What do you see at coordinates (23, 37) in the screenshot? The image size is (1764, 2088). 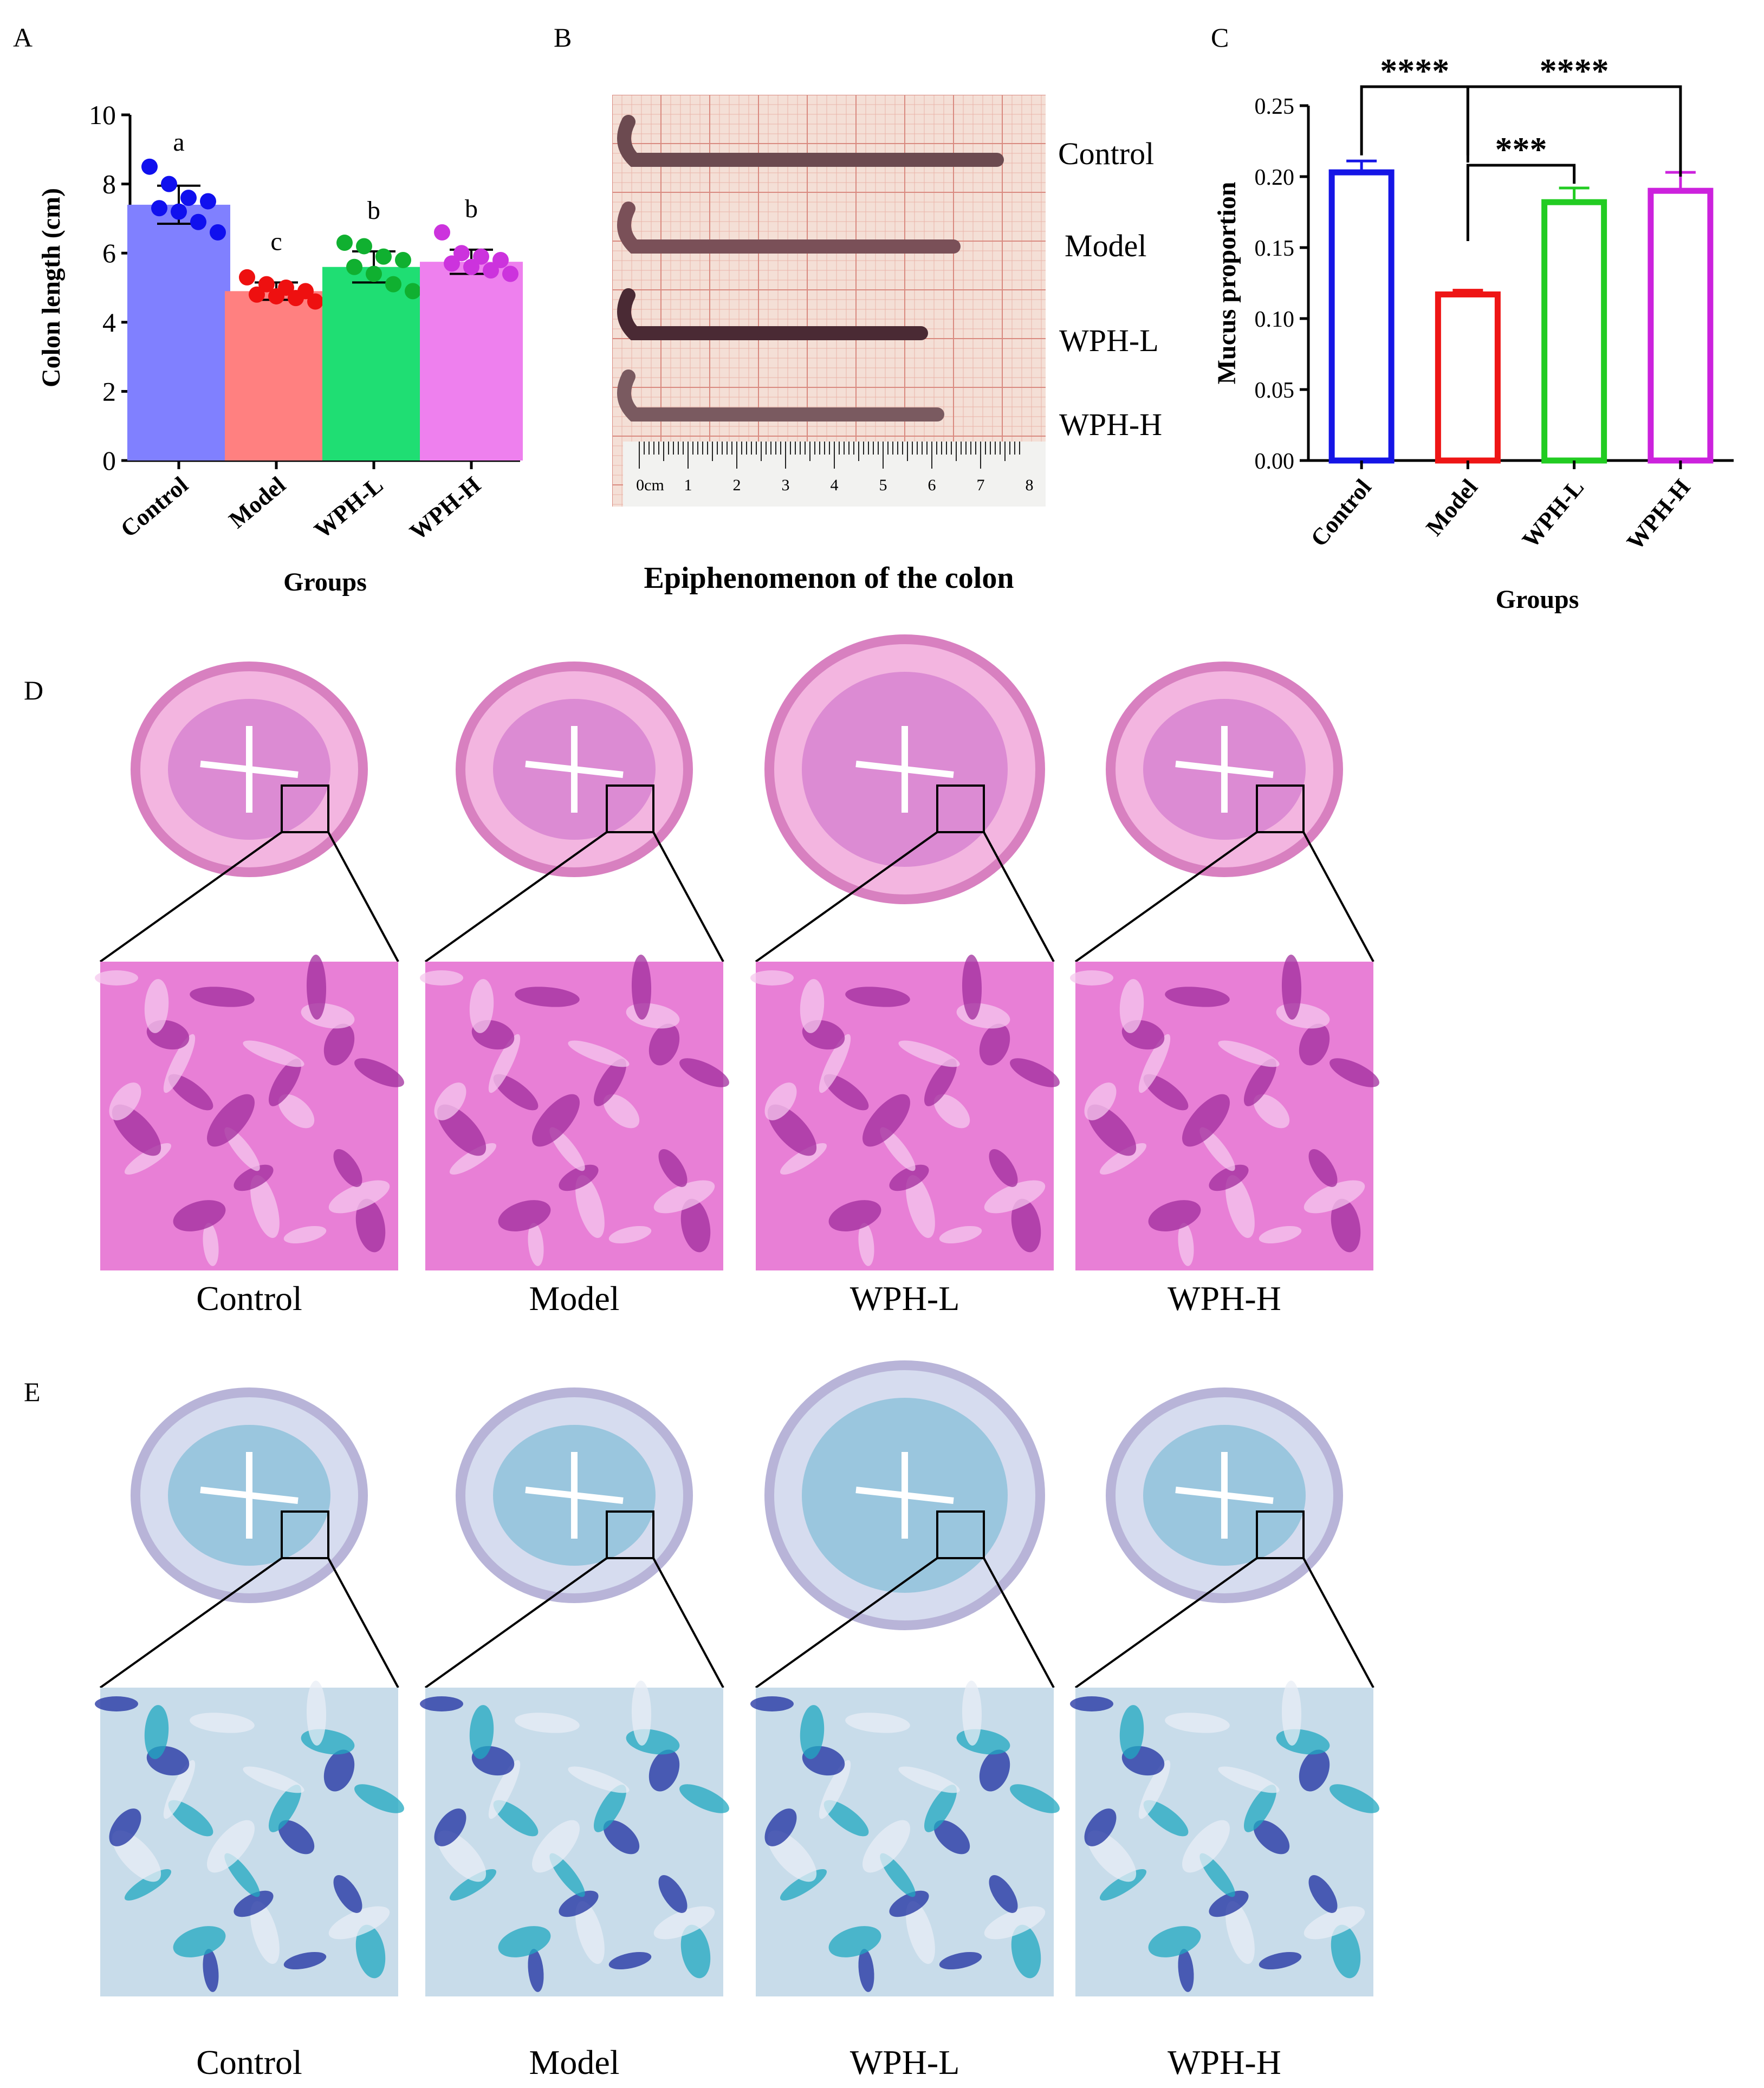 I see `panel-letter-a: A` at bounding box center [23, 37].